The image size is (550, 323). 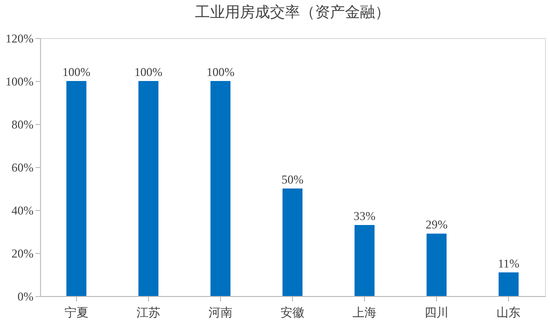 I want to click on y-tick-label: 120%, so click(x=20, y=39).